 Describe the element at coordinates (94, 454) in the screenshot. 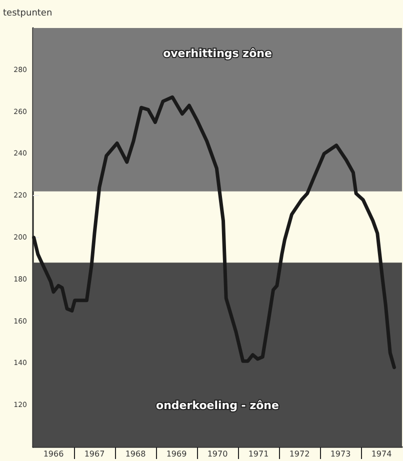

I see `x-tick-label: 1967` at that location.